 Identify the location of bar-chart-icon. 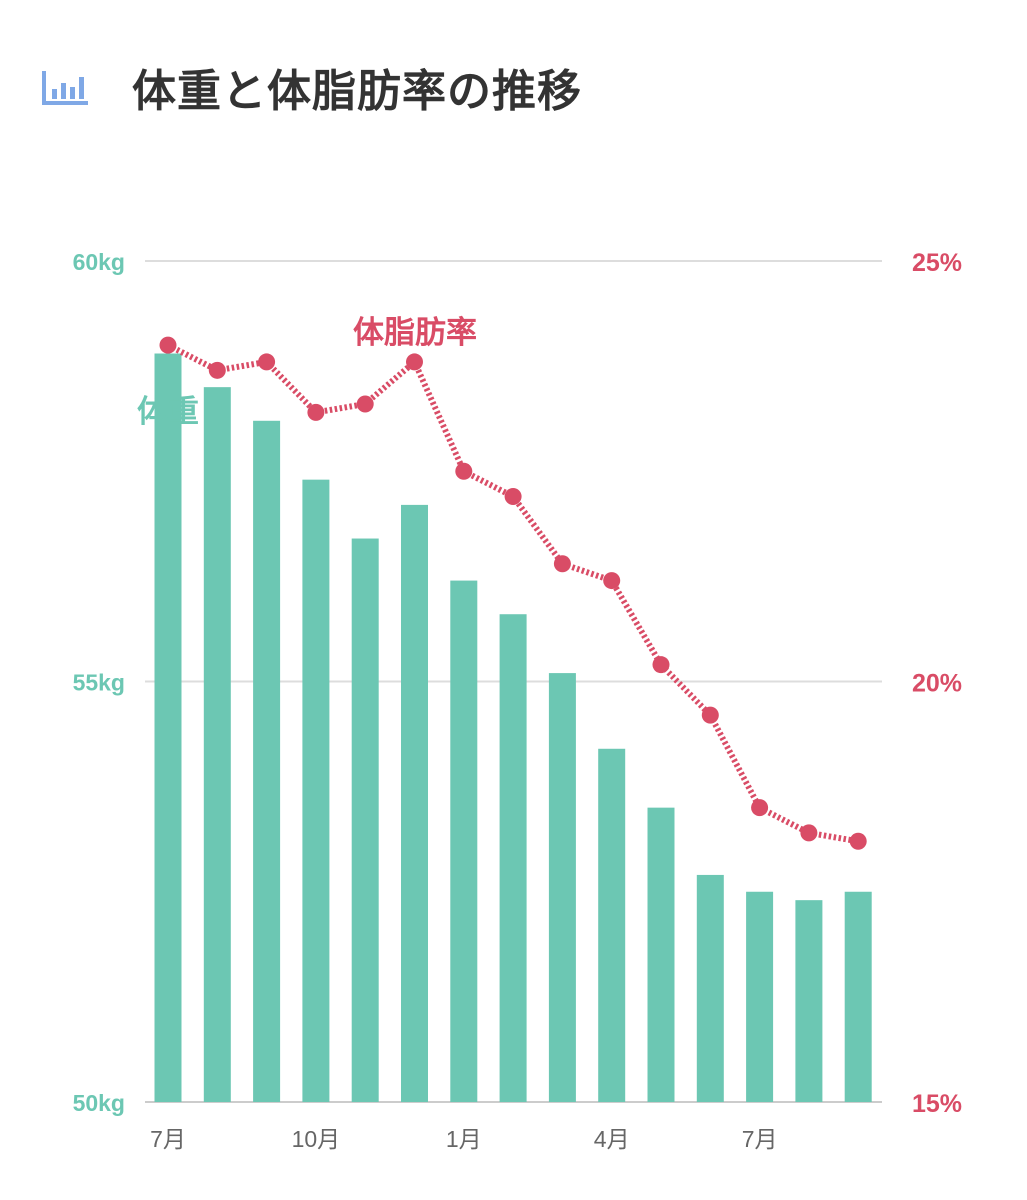
(65, 88).